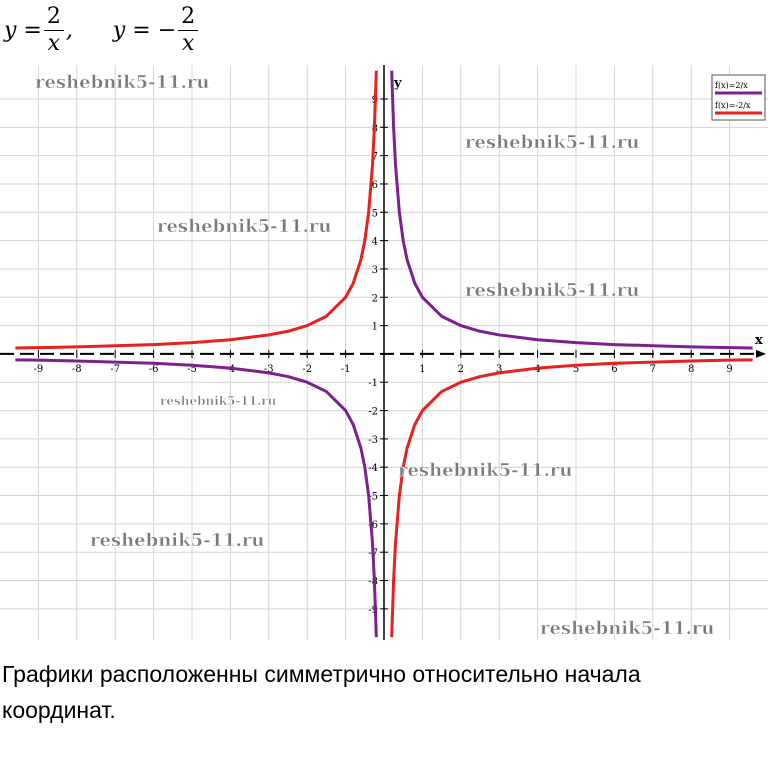  I want to click on y-tick-label: -5, so click(373, 497).